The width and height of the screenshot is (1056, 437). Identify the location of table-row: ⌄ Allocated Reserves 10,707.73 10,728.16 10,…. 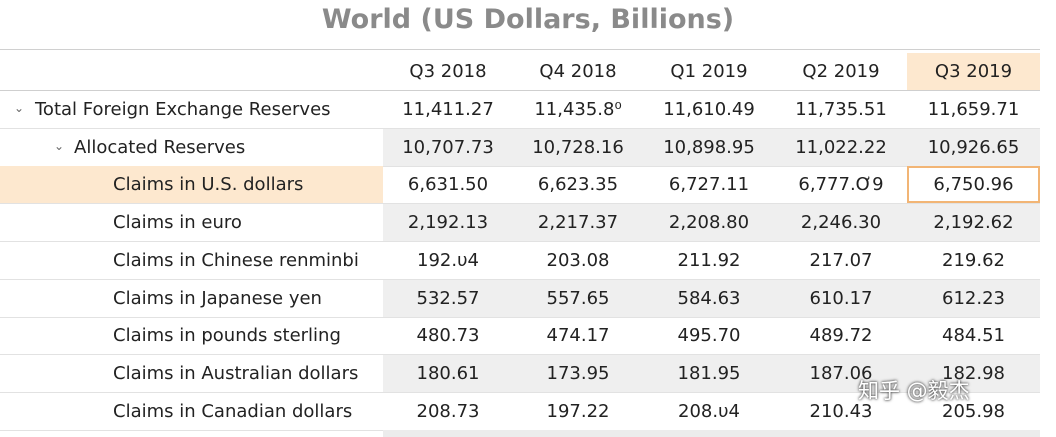
(520, 147).